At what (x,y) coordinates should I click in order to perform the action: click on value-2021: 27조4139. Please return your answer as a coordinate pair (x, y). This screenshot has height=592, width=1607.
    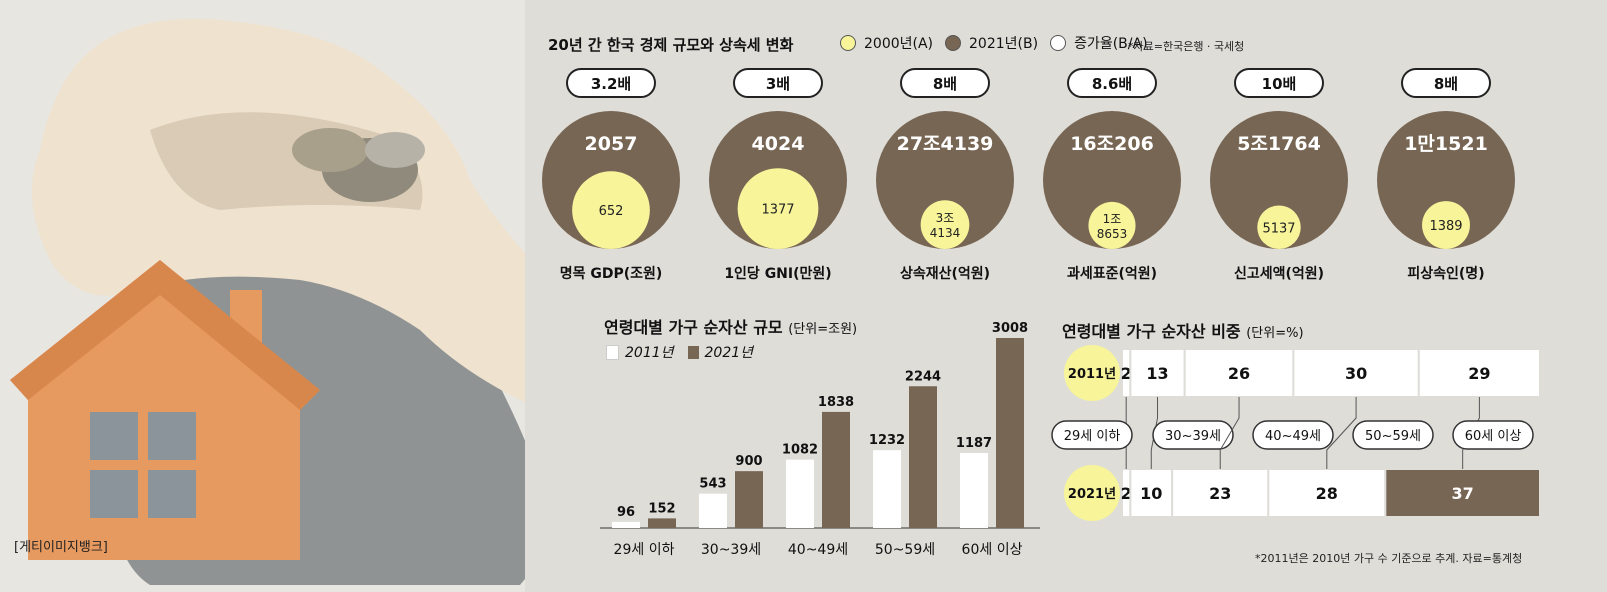
    Looking at the image, I should click on (945, 144).